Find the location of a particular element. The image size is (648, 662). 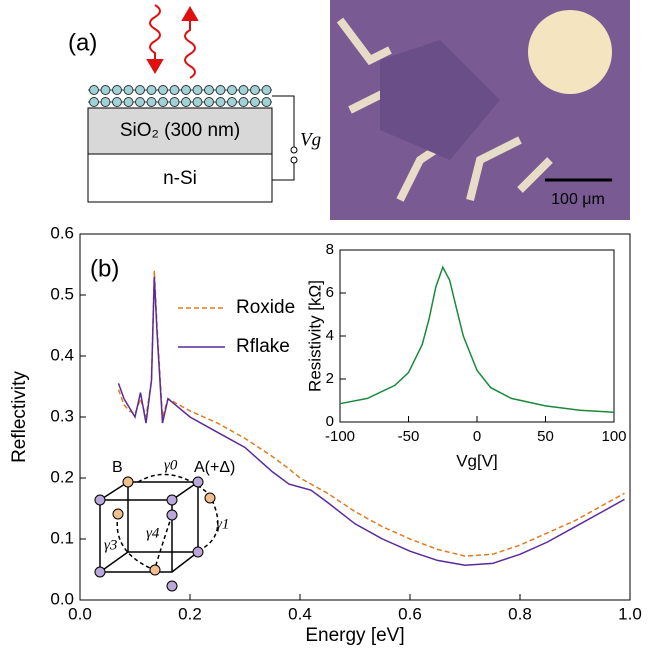

data-line is located at coordinates (477, 339).